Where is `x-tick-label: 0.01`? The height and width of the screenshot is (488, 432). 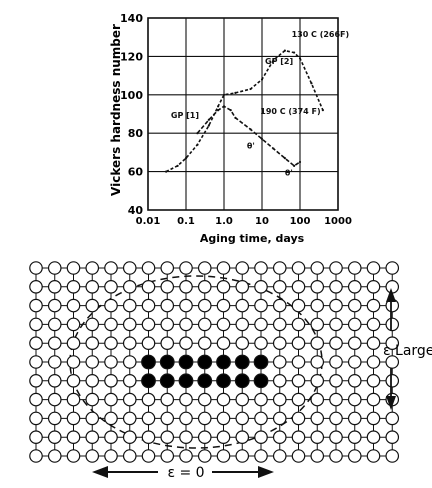 x-tick-label: 0.01 is located at coordinates (148, 221).